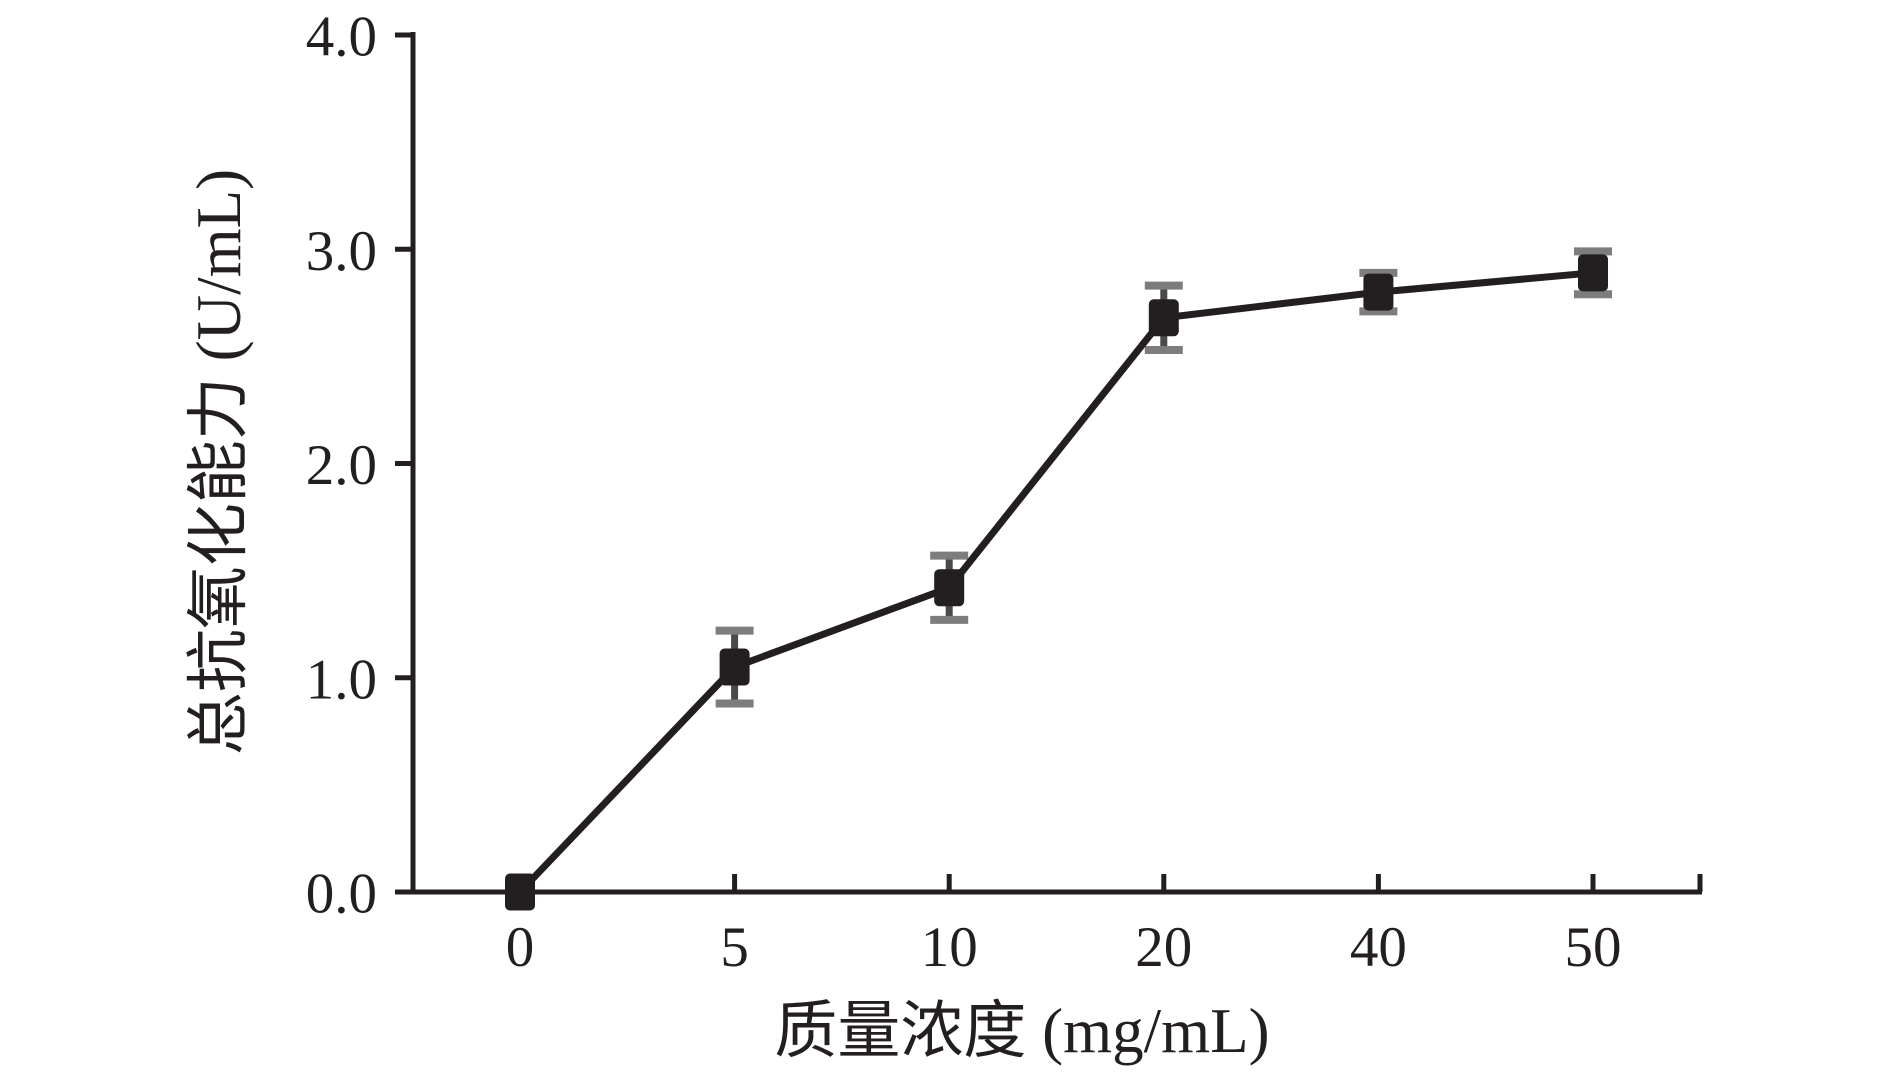 This screenshot has width=1890, height=1078. I want to click on y-axis-title: 总抗氧化能力 (U/mL), so click(219, 462).